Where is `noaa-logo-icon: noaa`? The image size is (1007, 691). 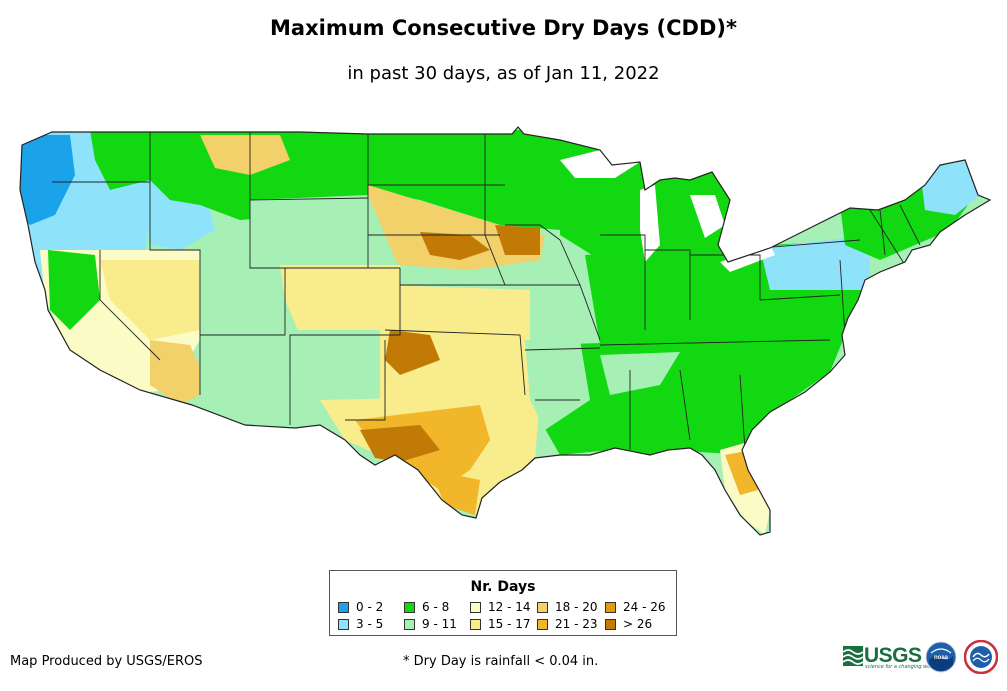 noaa-logo-icon: noaa is located at coordinates (941, 657).